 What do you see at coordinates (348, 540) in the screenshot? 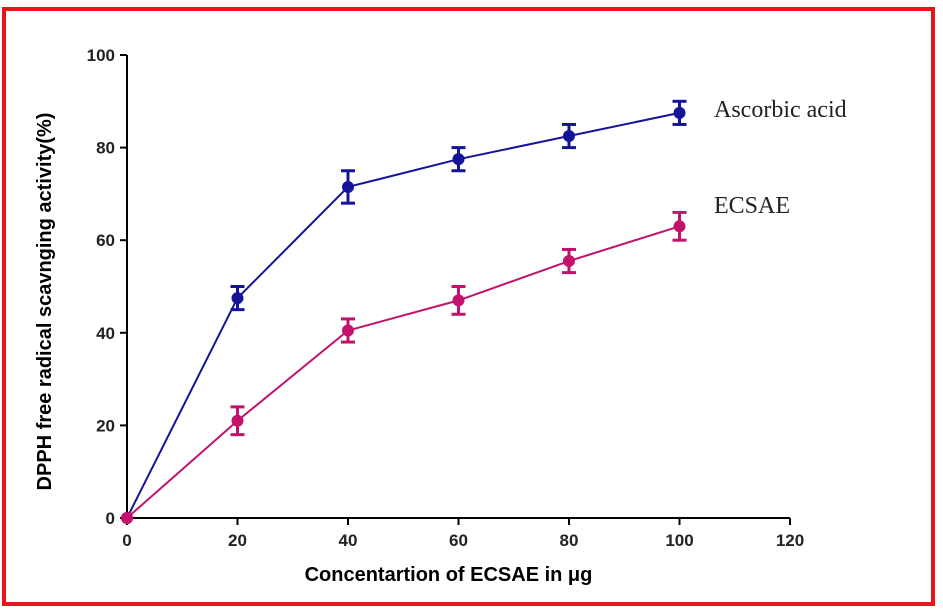
I see `x-tick-label: 40` at bounding box center [348, 540].